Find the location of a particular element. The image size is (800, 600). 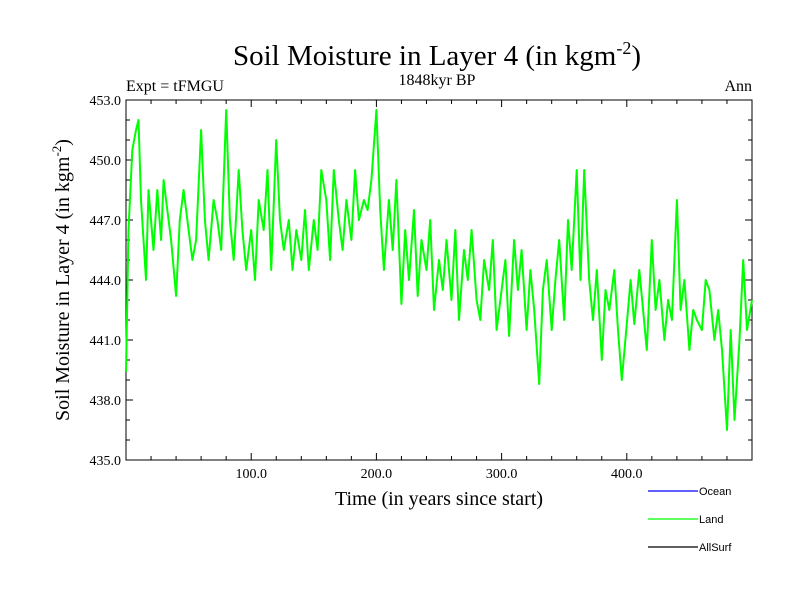

x-tick-label: 100.0 is located at coordinates (251, 474).